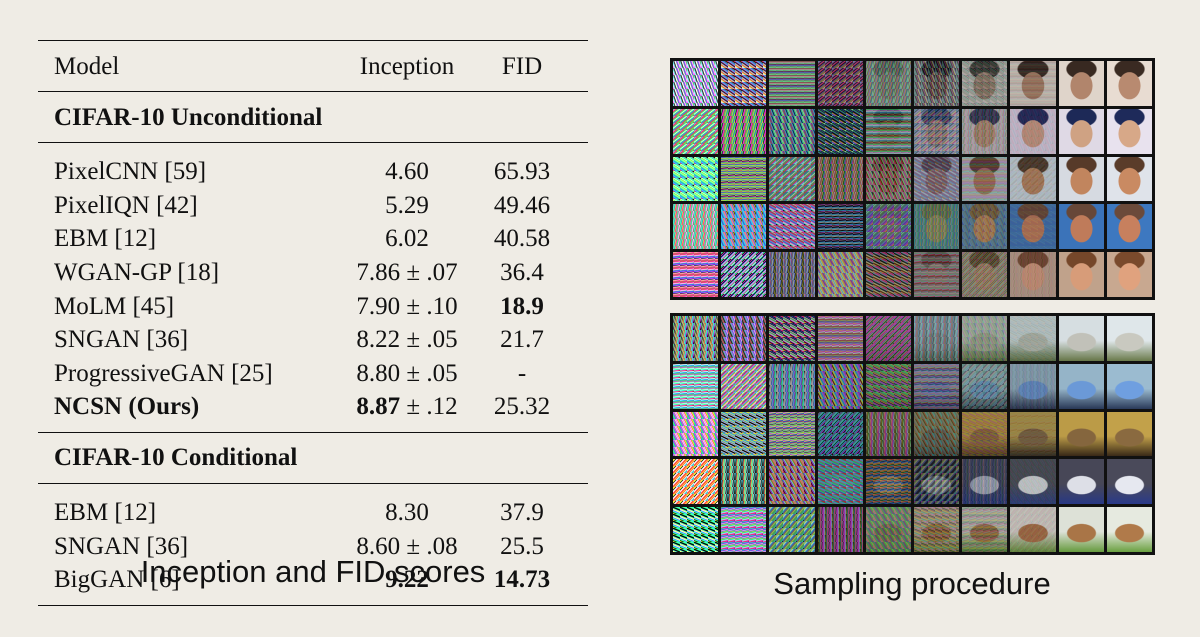 This screenshot has width=1200, height=637. What do you see at coordinates (130, 172) in the screenshot?
I see `cell-model: PixelCNN [59]` at bounding box center [130, 172].